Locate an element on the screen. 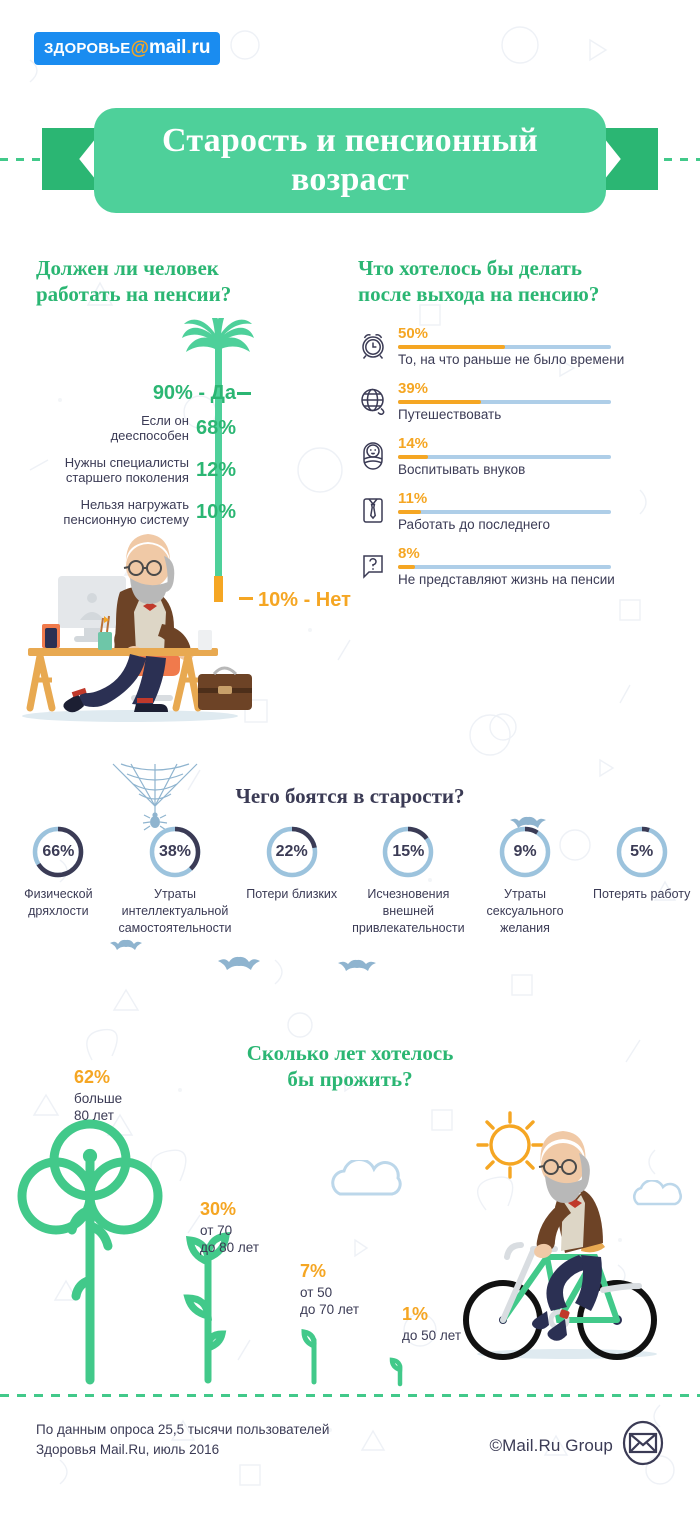 Image resolution: width=700 pixels, height=1516 pixels. question1-row-label-line1: Нужны специалисты is located at coordinates (126, 462).